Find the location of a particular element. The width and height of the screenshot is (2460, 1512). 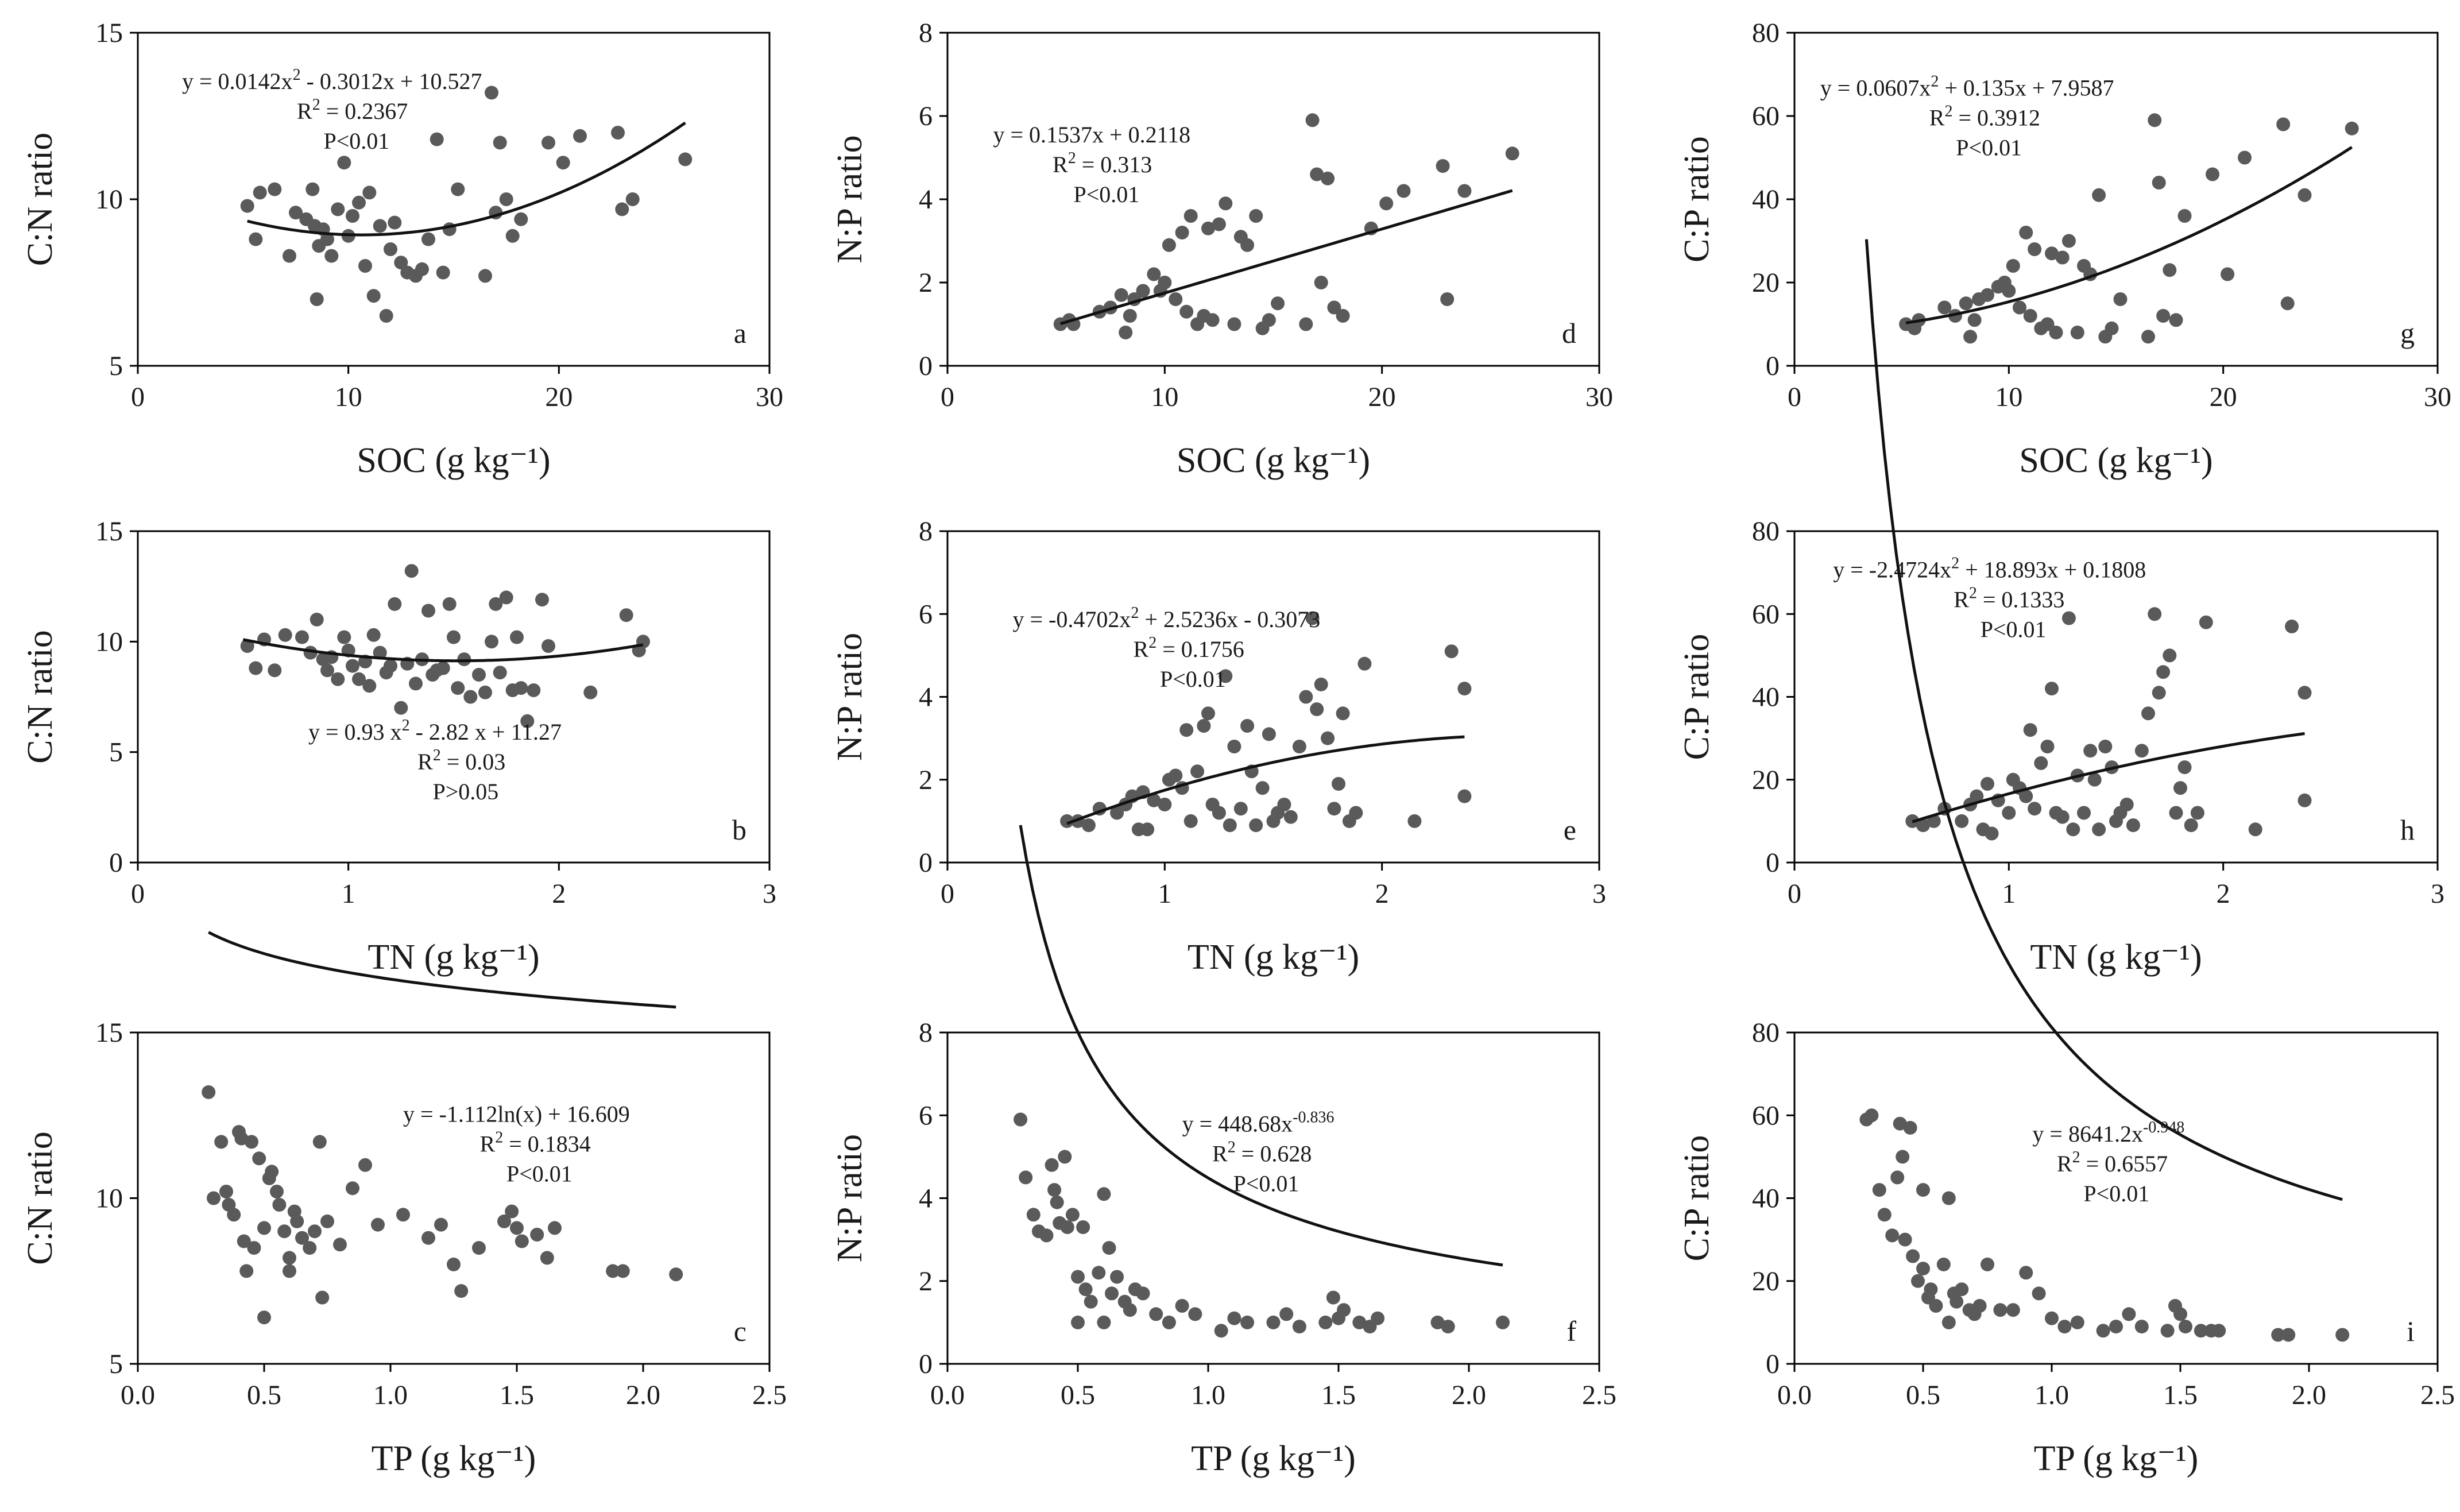

equation-text: = 0.1834 is located at coordinates (547, 1144).